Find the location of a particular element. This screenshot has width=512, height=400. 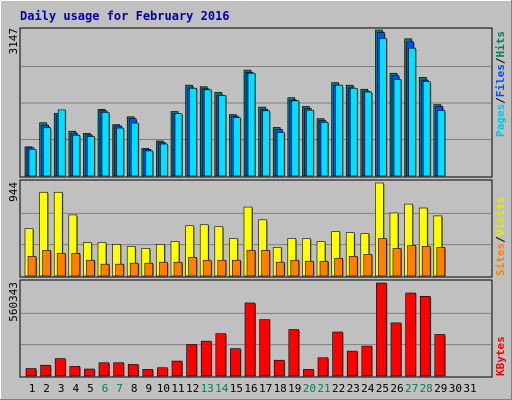

x-tick-day-22: 22 is located at coordinates (338, 388).